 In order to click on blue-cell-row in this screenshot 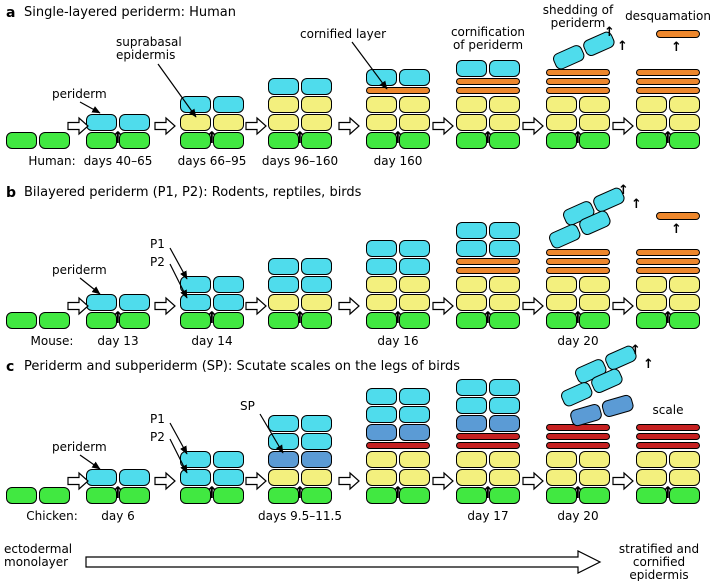, I will do `click(398, 433)`.